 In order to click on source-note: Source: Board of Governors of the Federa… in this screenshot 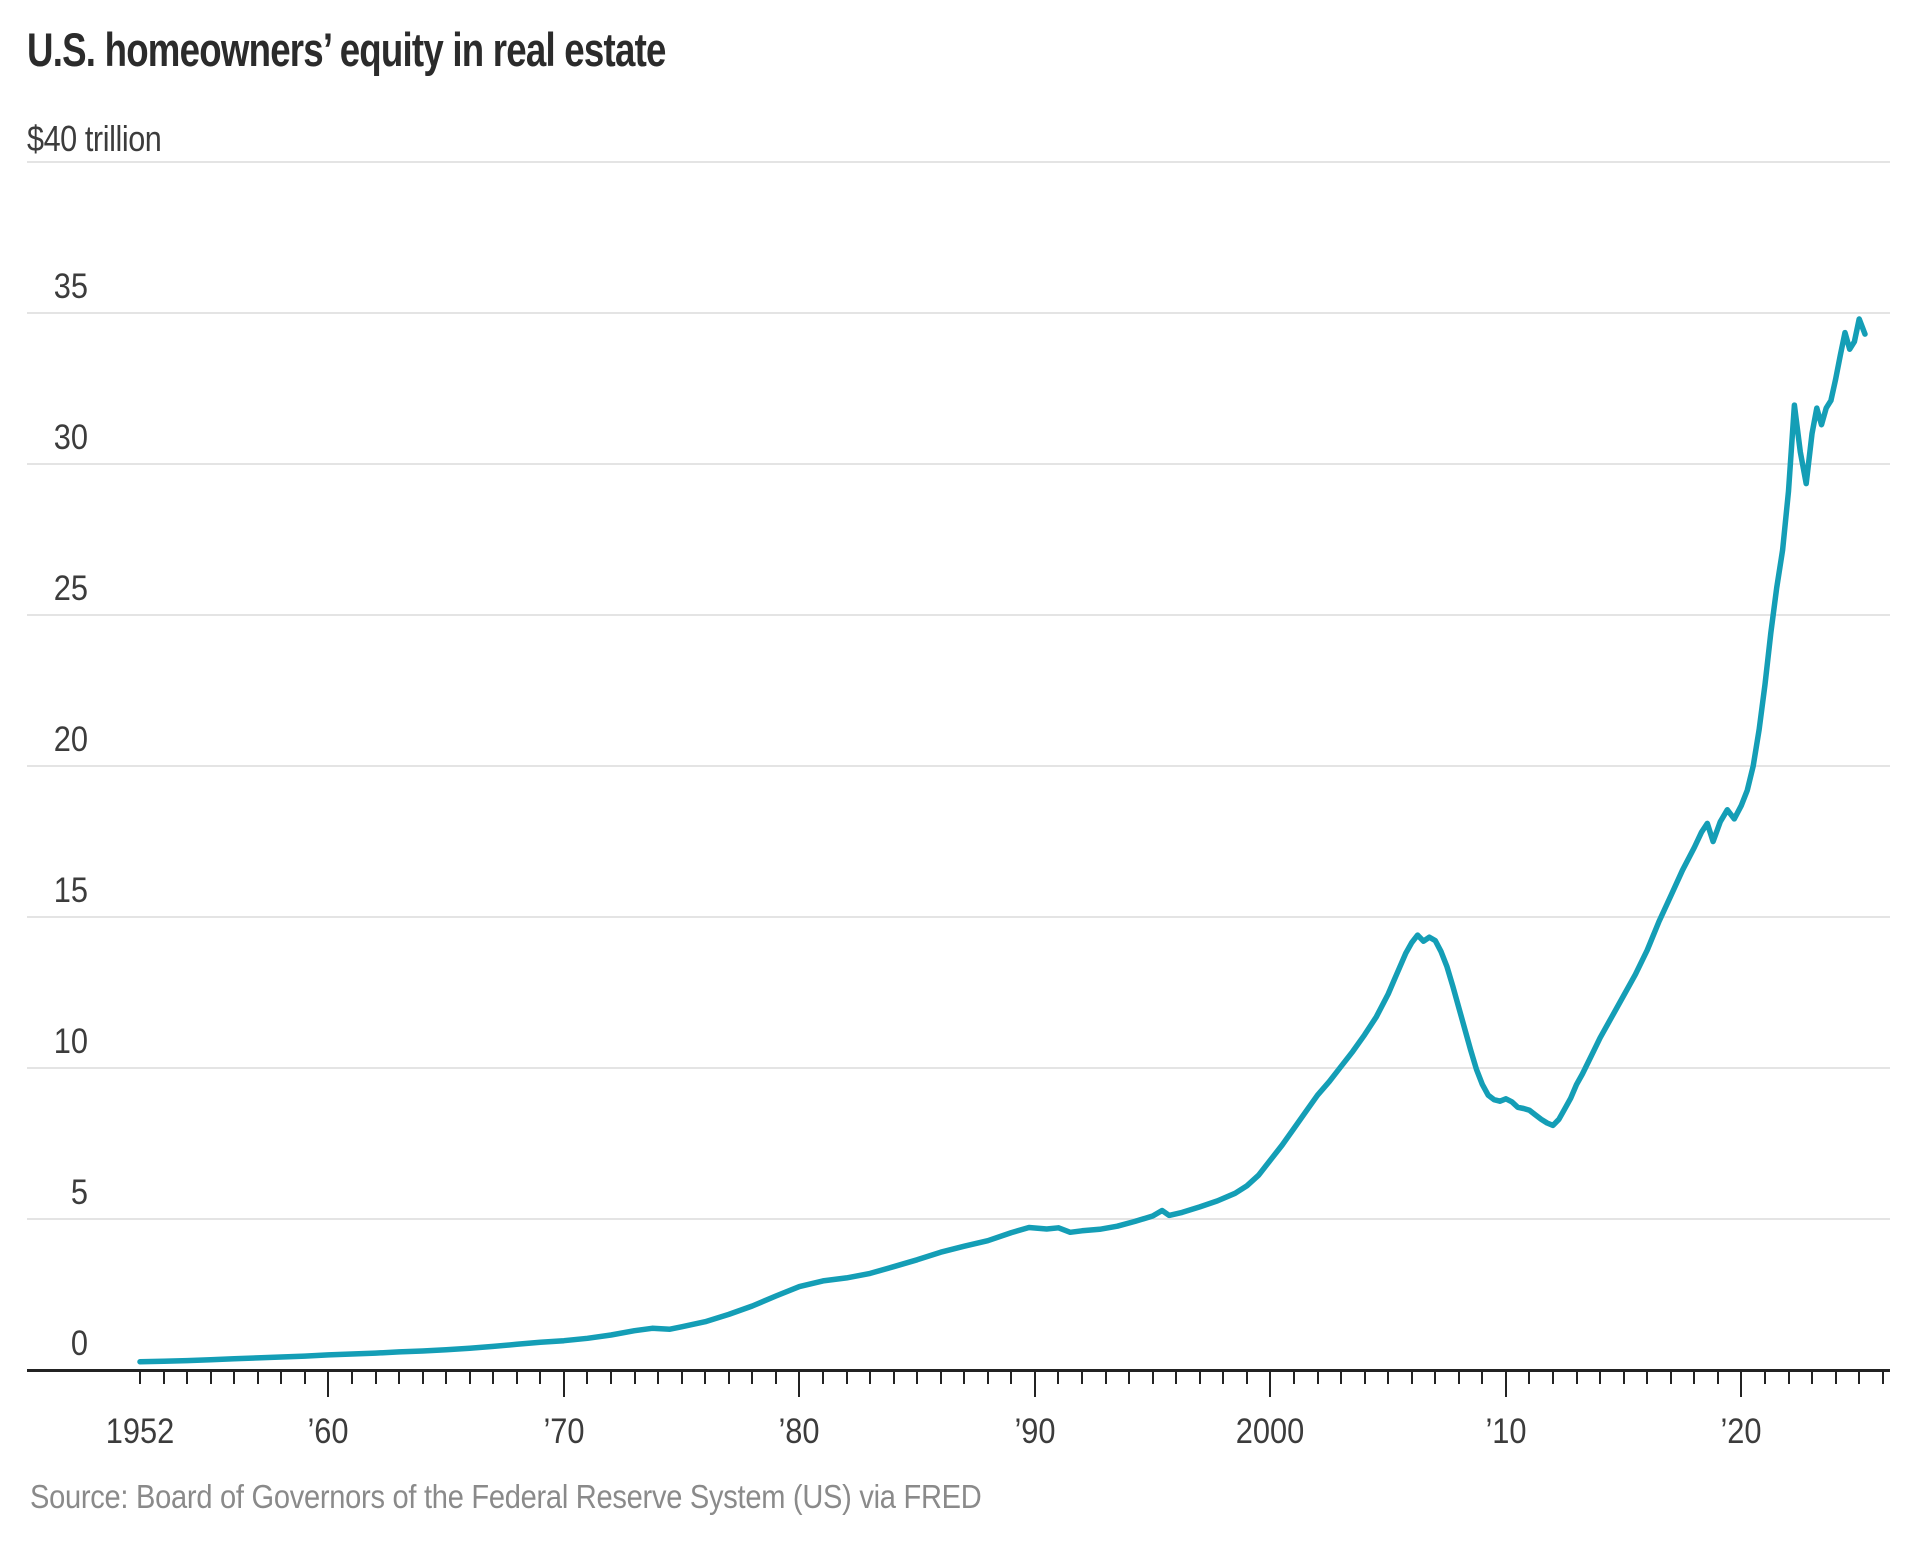, I will do `click(506, 1496)`.